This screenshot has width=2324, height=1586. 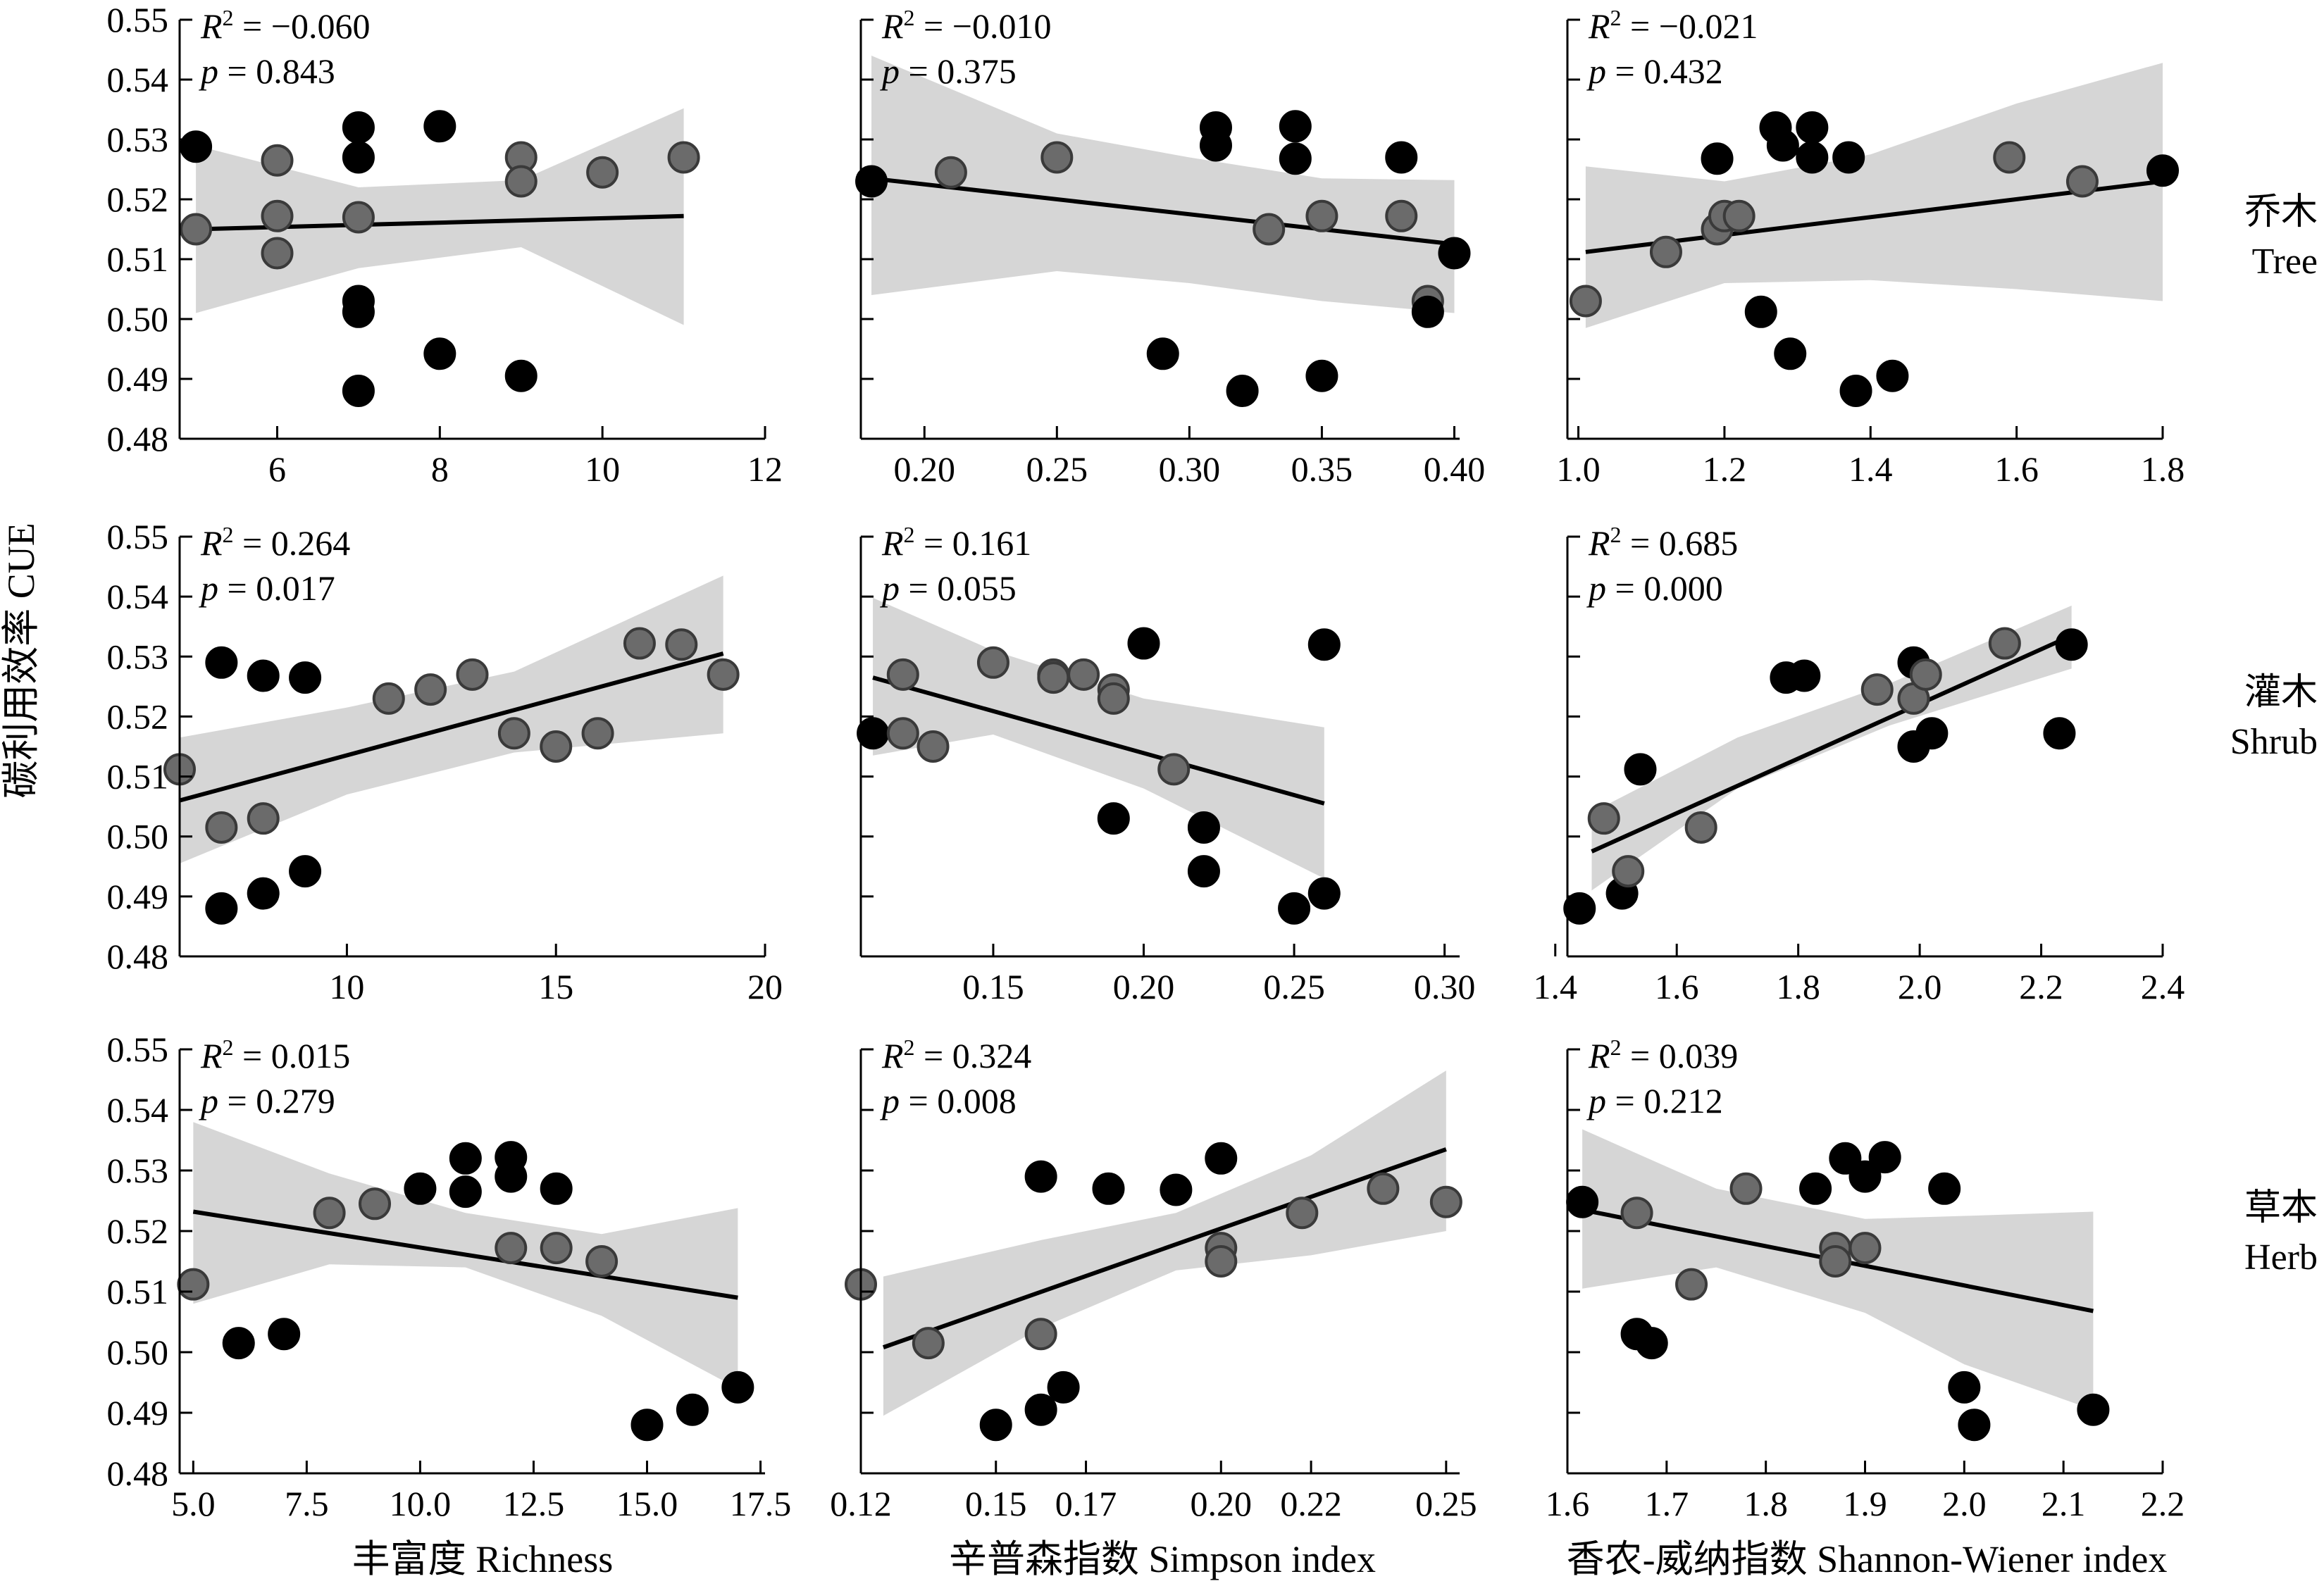 I want to click on x-tick-label: 0.17, so click(x=1086, y=1504).